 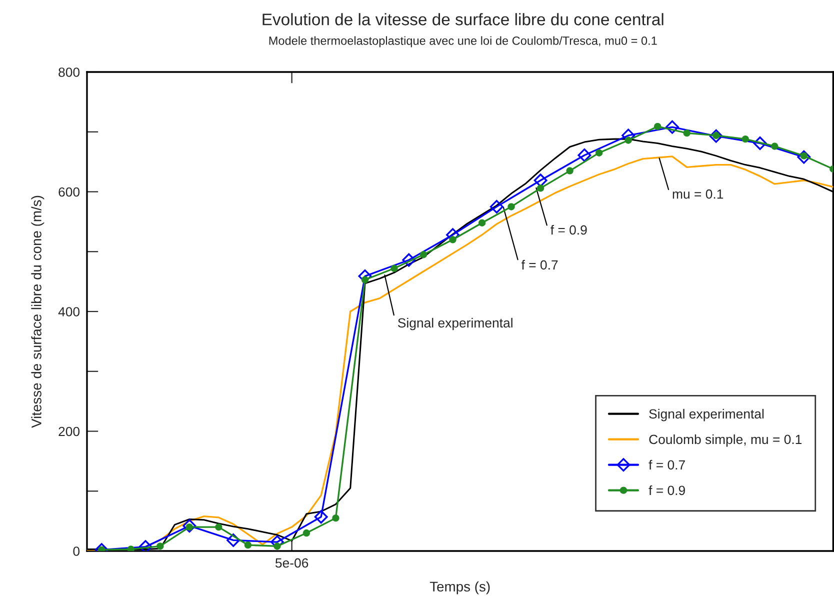 What do you see at coordinates (291, 563) in the screenshot?
I see `x-tick-label: 5e-06` at bounding box center [291, 563].